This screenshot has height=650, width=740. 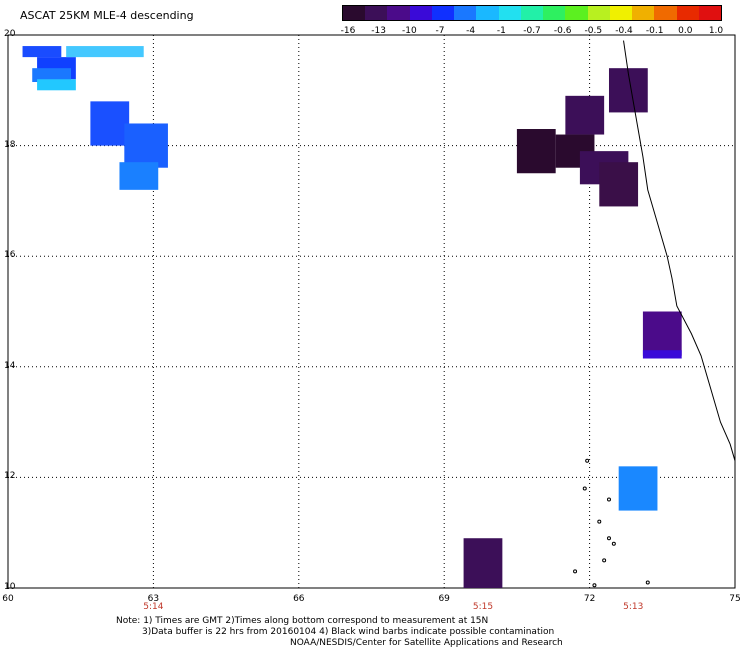 I want to click on pass-time-label: 5:14, so click(x=153, y=607).